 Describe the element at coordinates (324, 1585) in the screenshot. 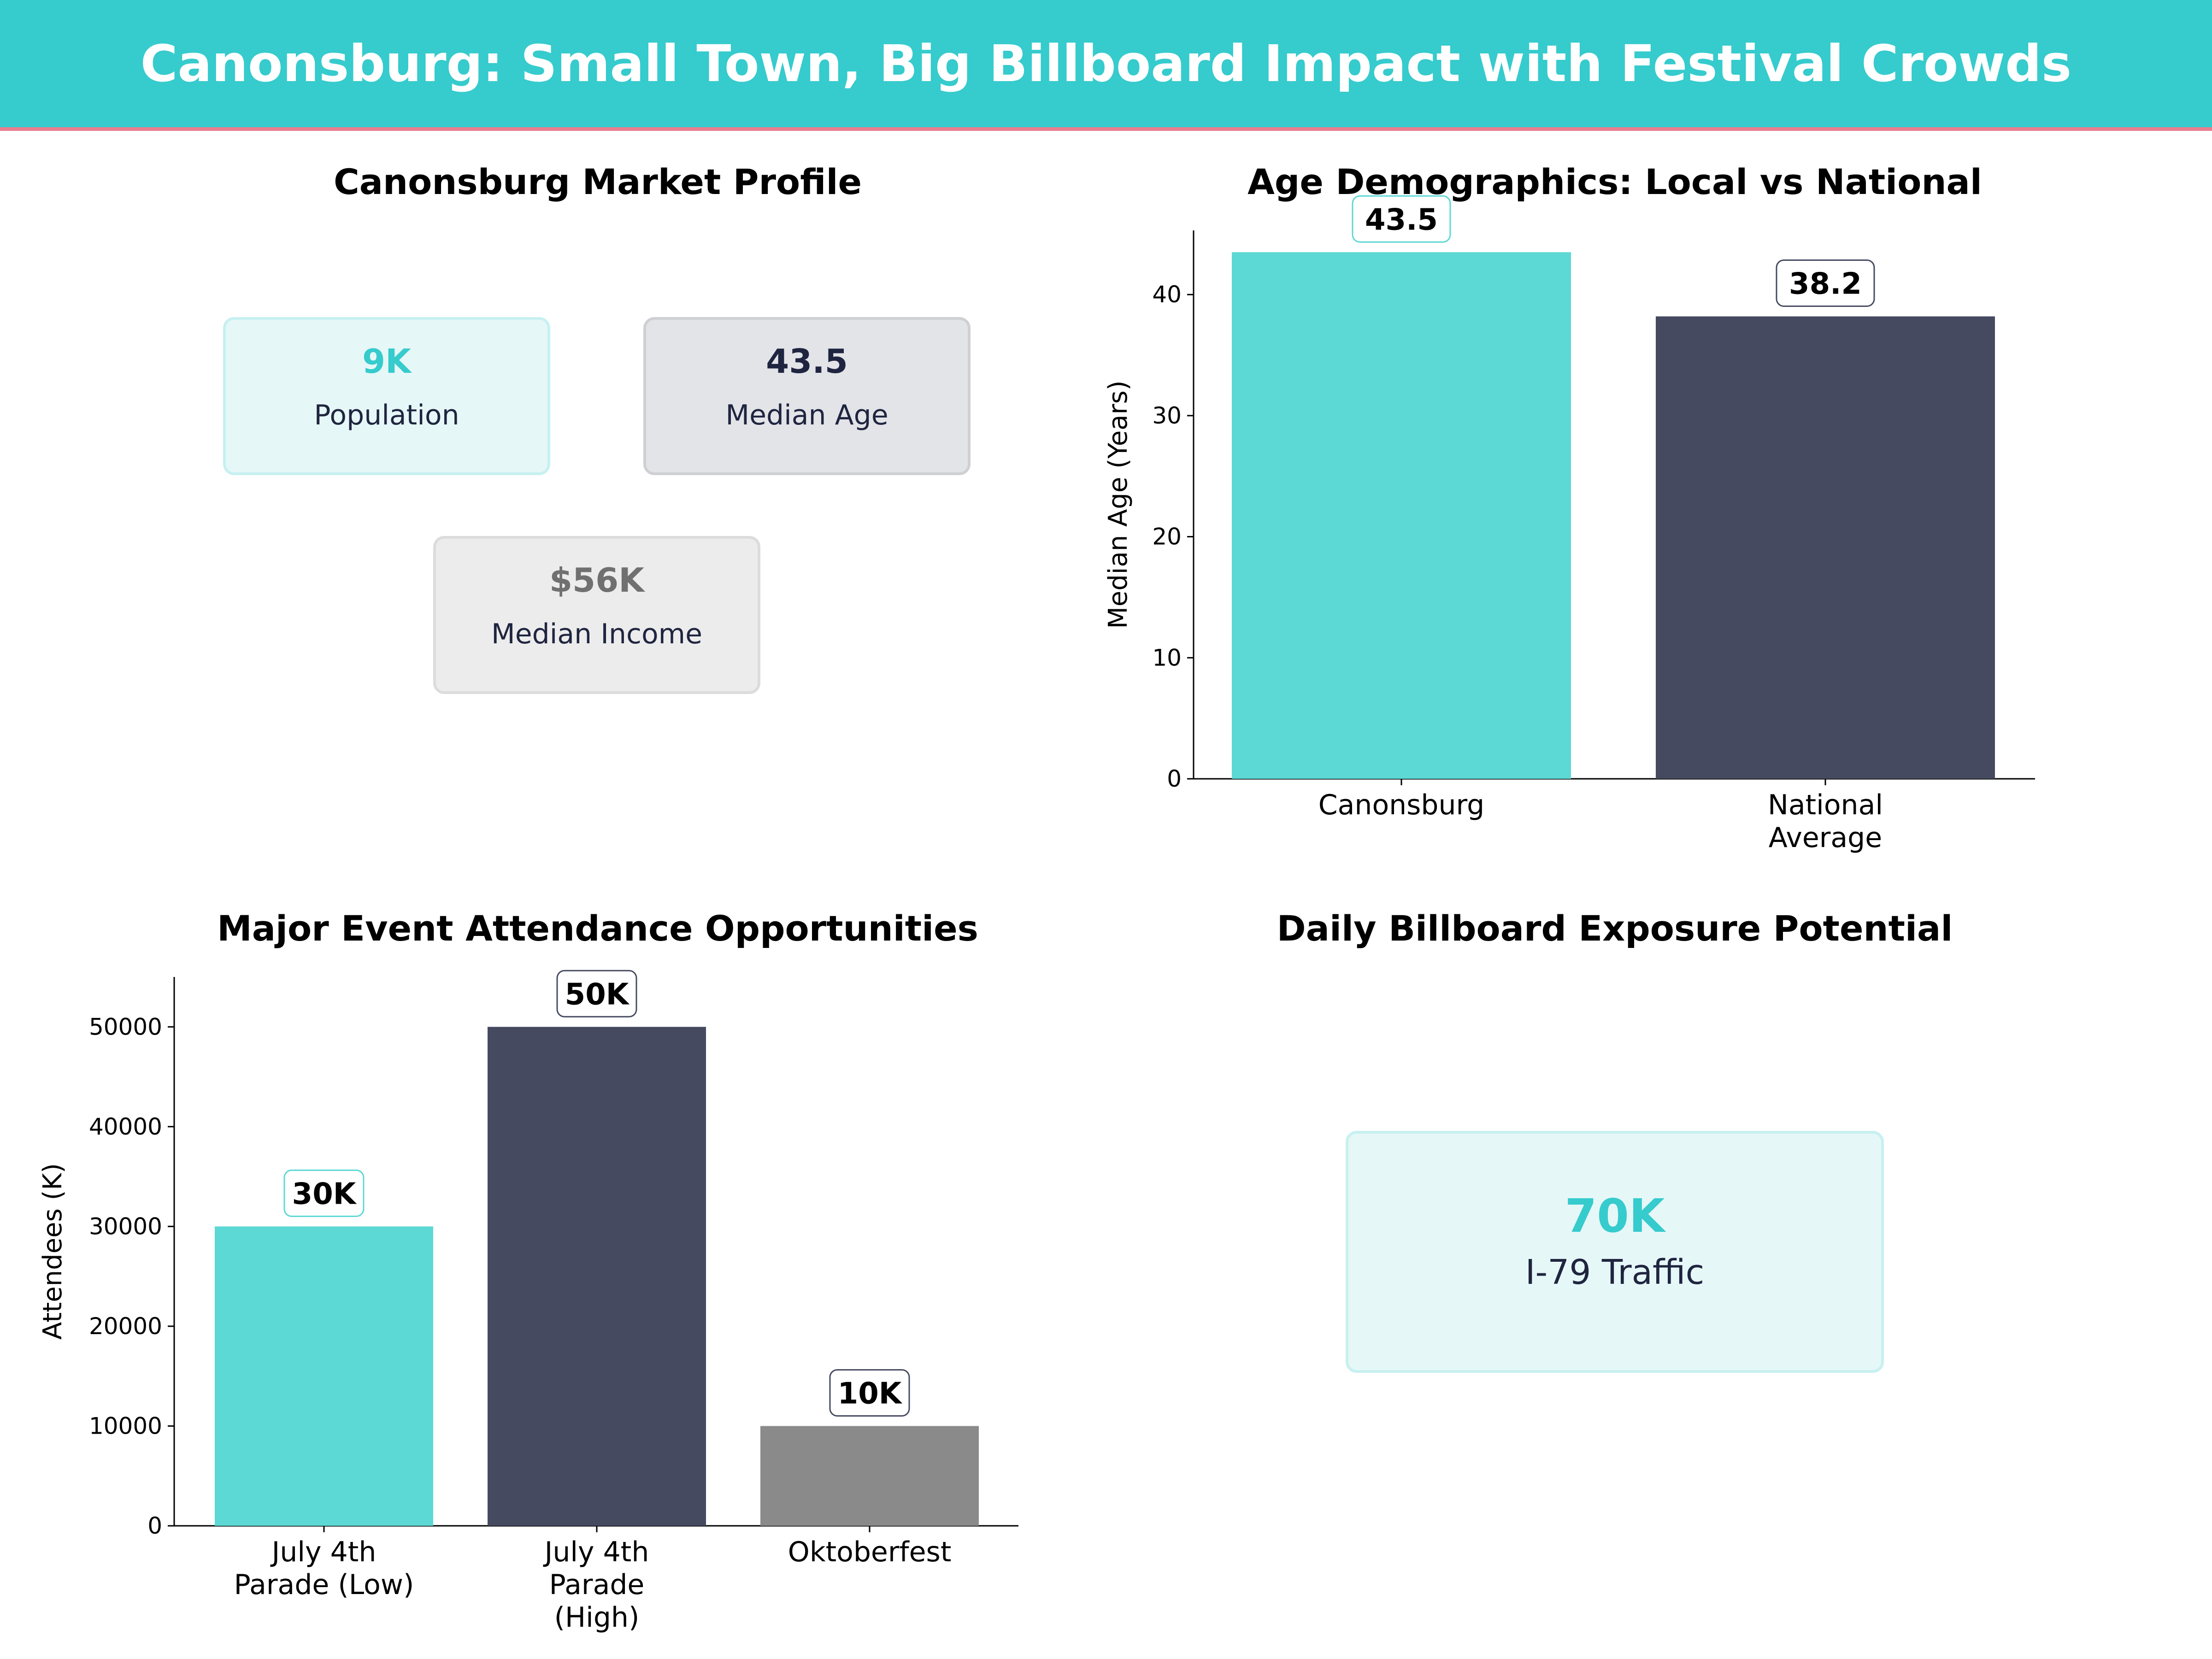

I see `events-category-label: Parade (Low)` at that location.